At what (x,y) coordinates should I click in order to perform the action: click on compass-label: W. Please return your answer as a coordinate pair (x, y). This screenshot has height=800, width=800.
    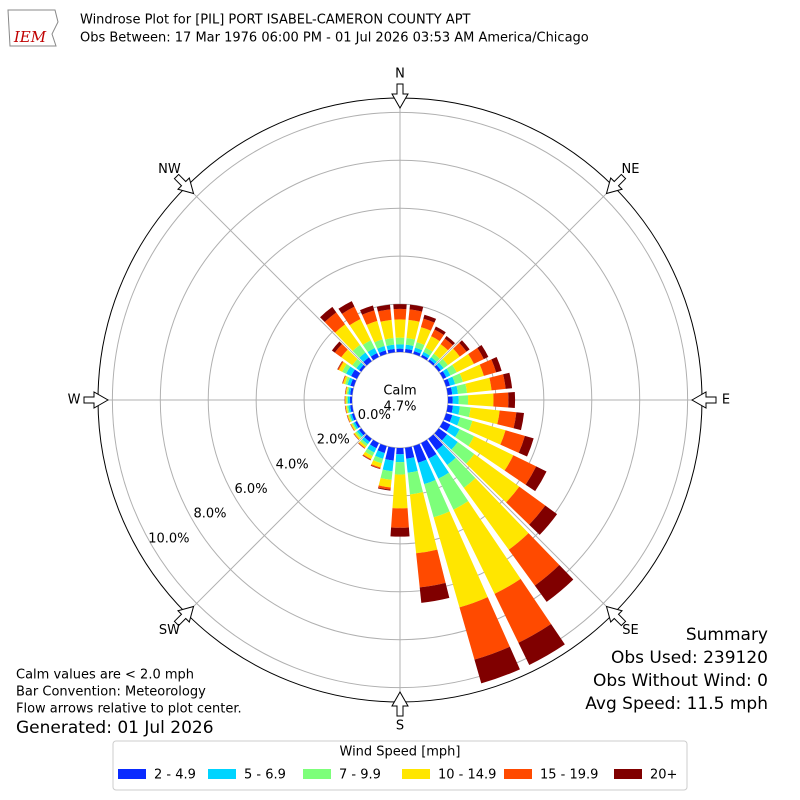
    Looking at the image, I should click on (74, 400).